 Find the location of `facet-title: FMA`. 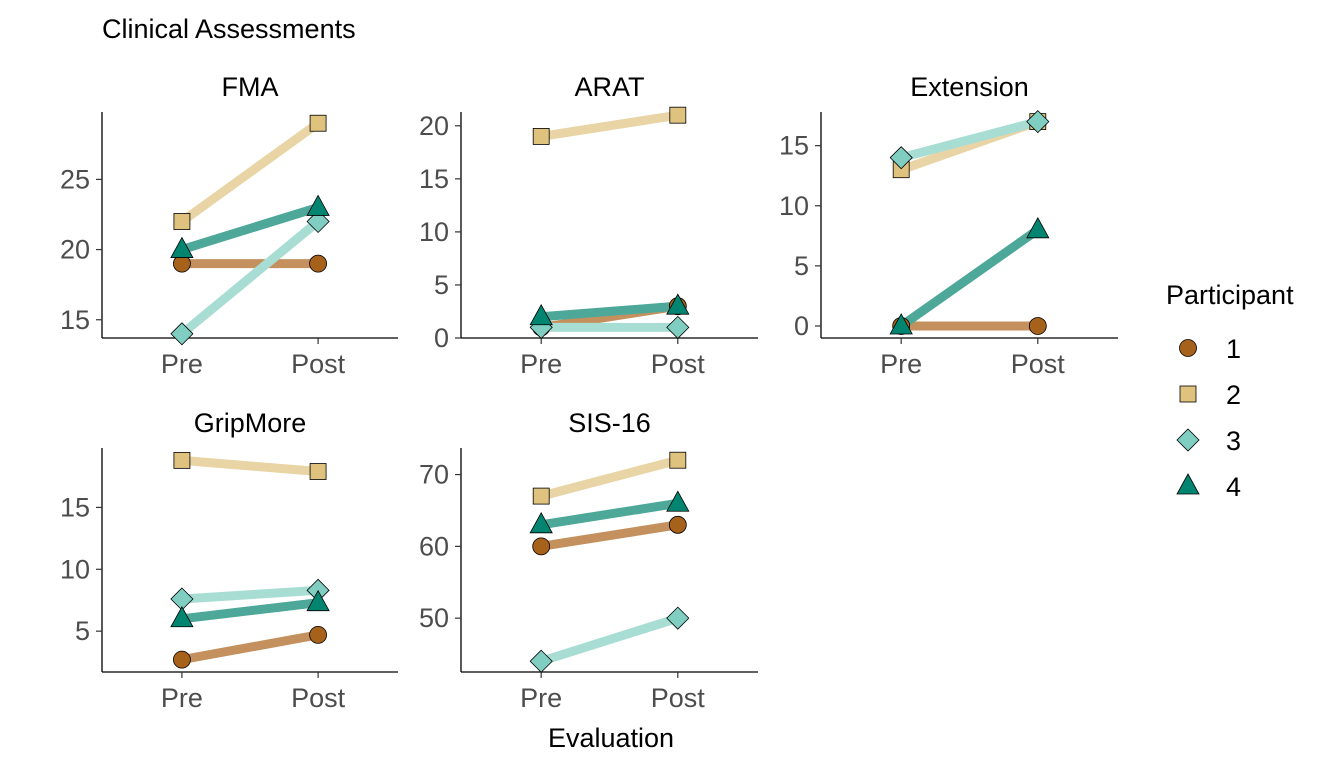

facet-title: FMA is located at coordinates (250, 87).